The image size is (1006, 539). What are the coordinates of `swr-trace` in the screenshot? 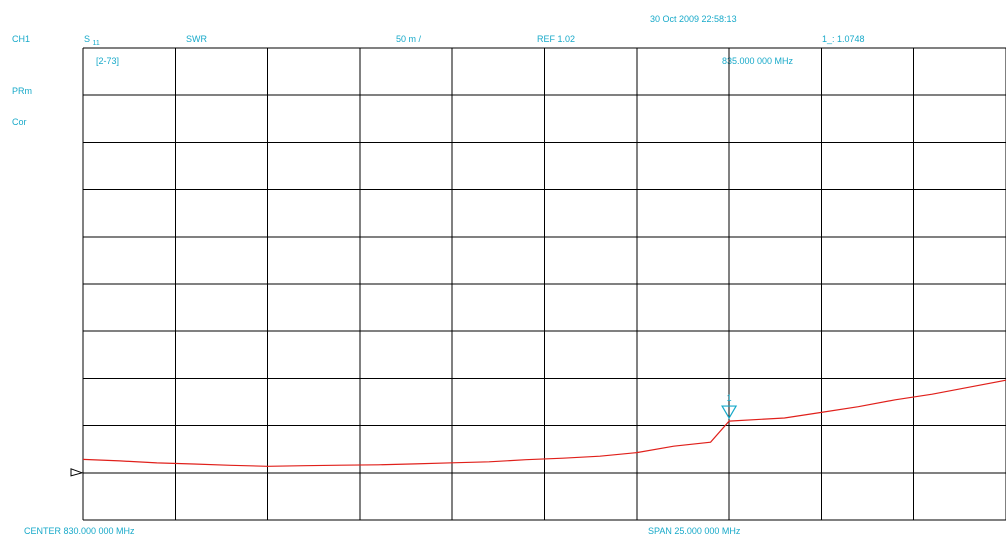 It's located at (544, 423).